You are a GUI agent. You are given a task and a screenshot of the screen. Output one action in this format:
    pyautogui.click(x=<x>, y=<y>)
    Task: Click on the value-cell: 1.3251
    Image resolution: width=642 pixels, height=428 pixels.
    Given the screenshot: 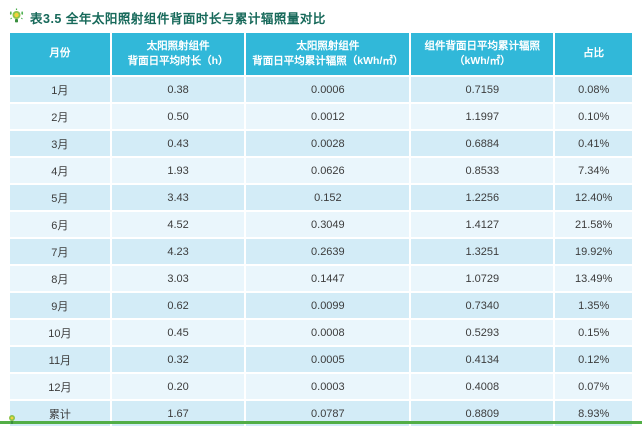 What is the action you would take?
    pyautogui.click(x=482, y=251)
    